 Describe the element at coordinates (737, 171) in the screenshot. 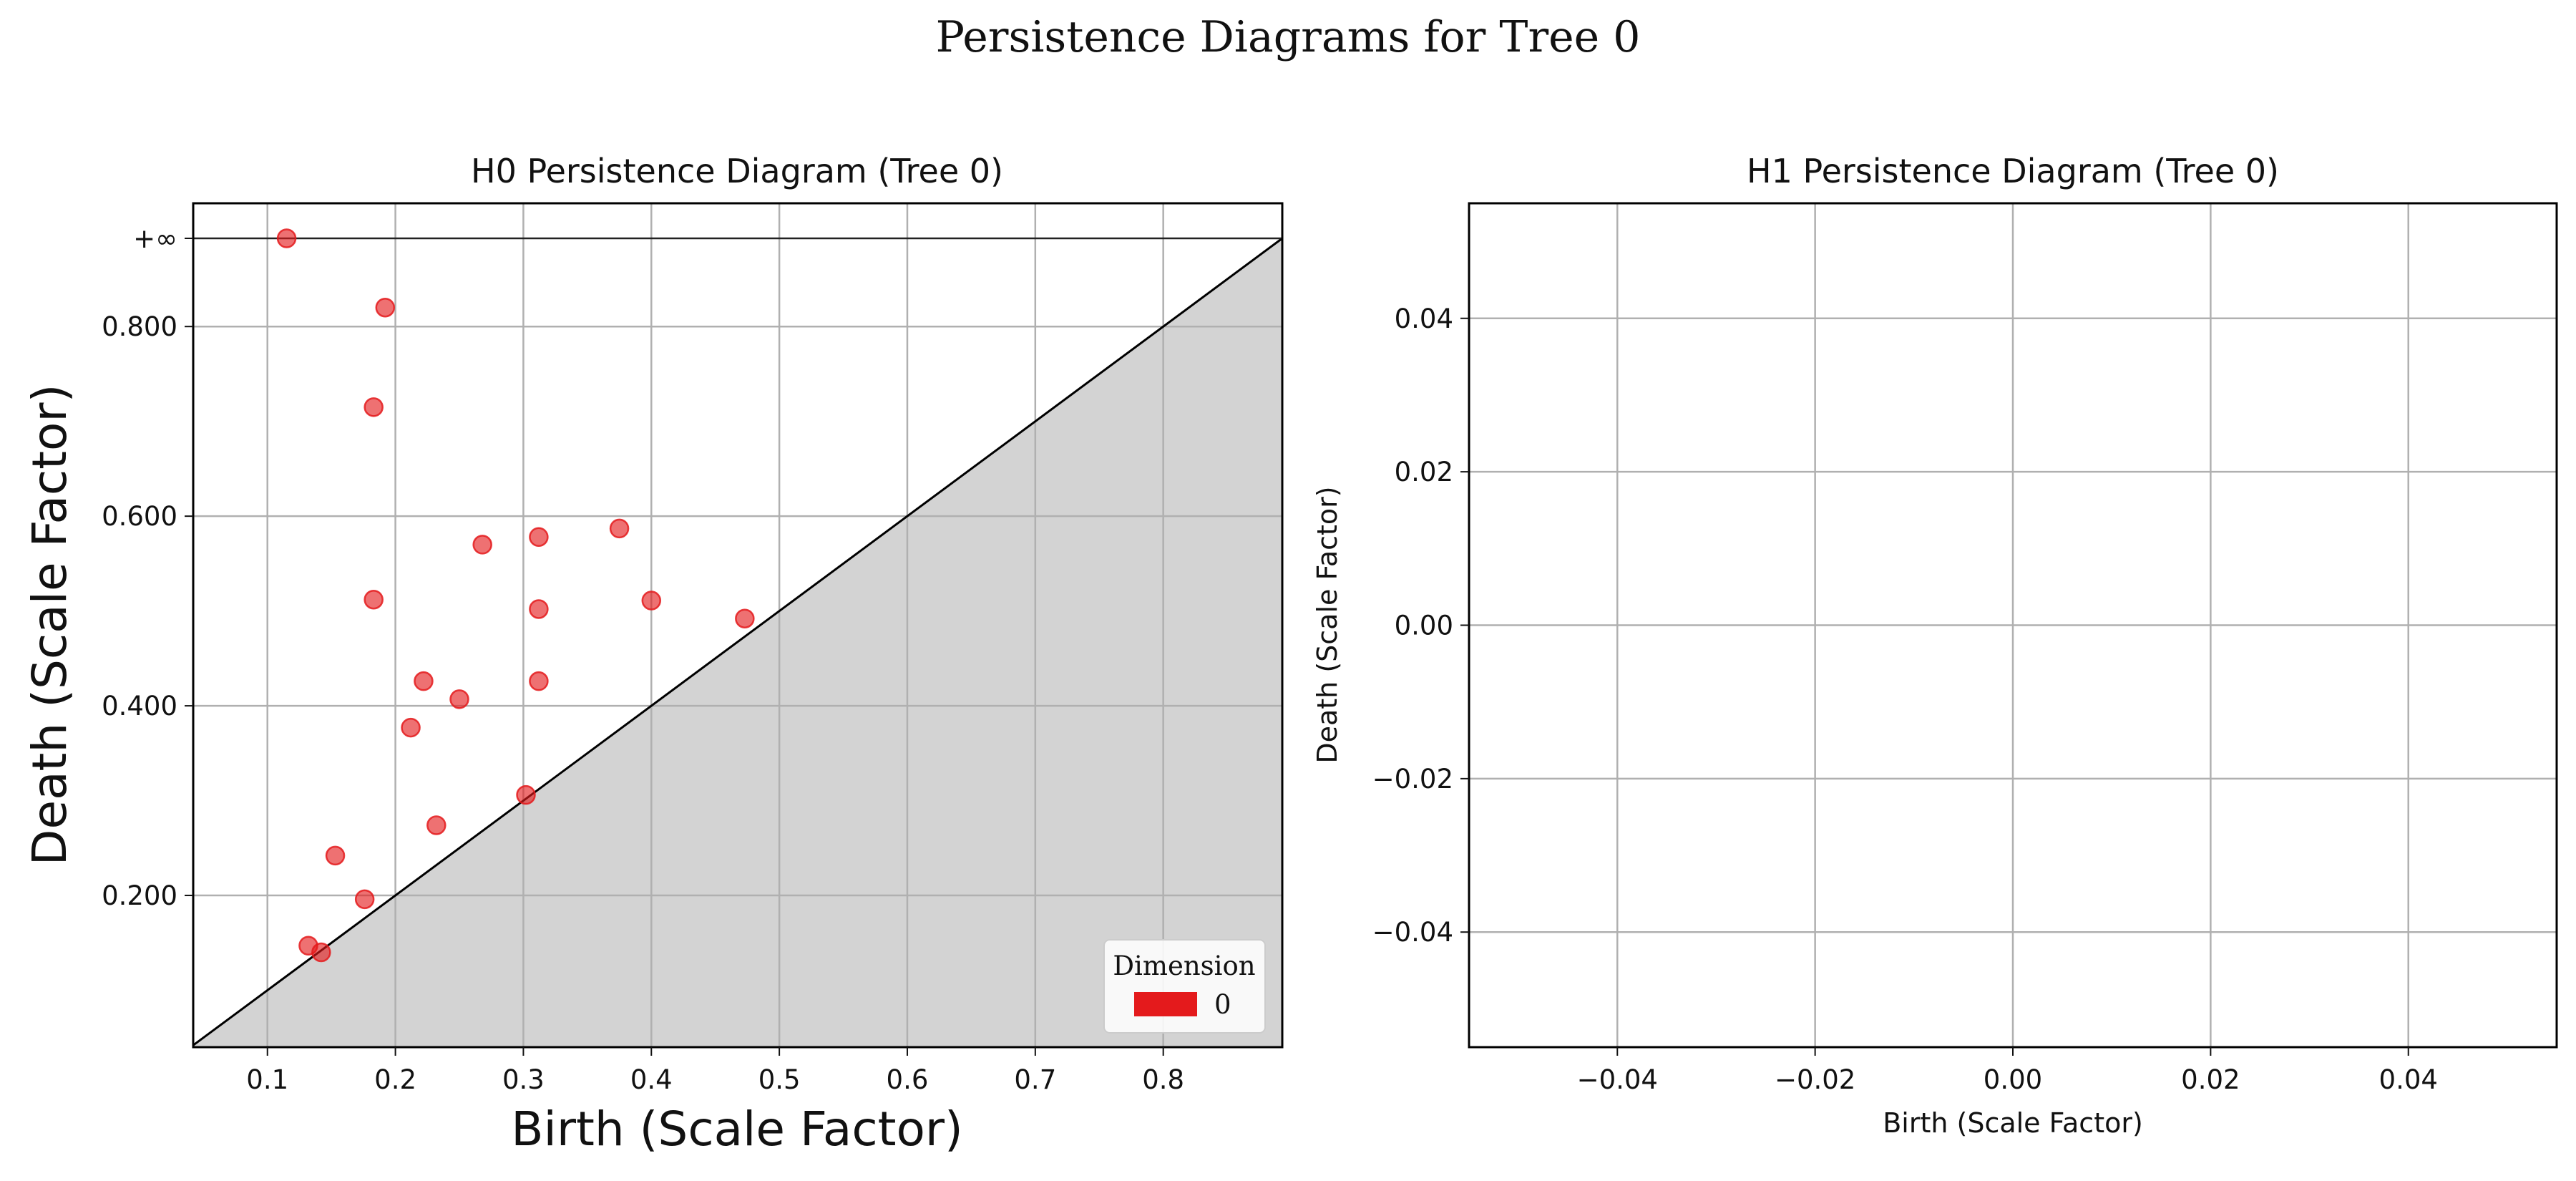

I see `h0-title: H0 Persistence Diagram (Tree 0)` at that location.